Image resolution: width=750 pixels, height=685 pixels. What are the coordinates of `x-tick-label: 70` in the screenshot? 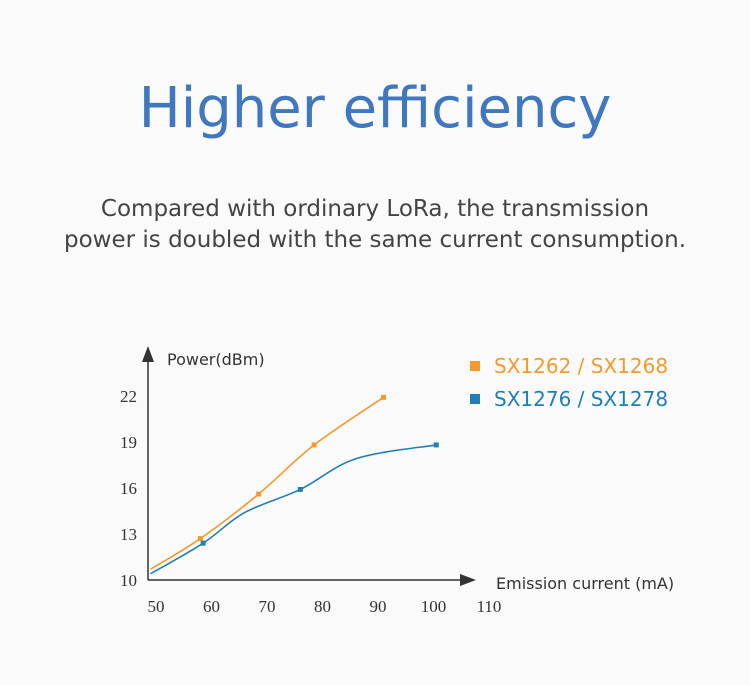 It's located at (267, 606).